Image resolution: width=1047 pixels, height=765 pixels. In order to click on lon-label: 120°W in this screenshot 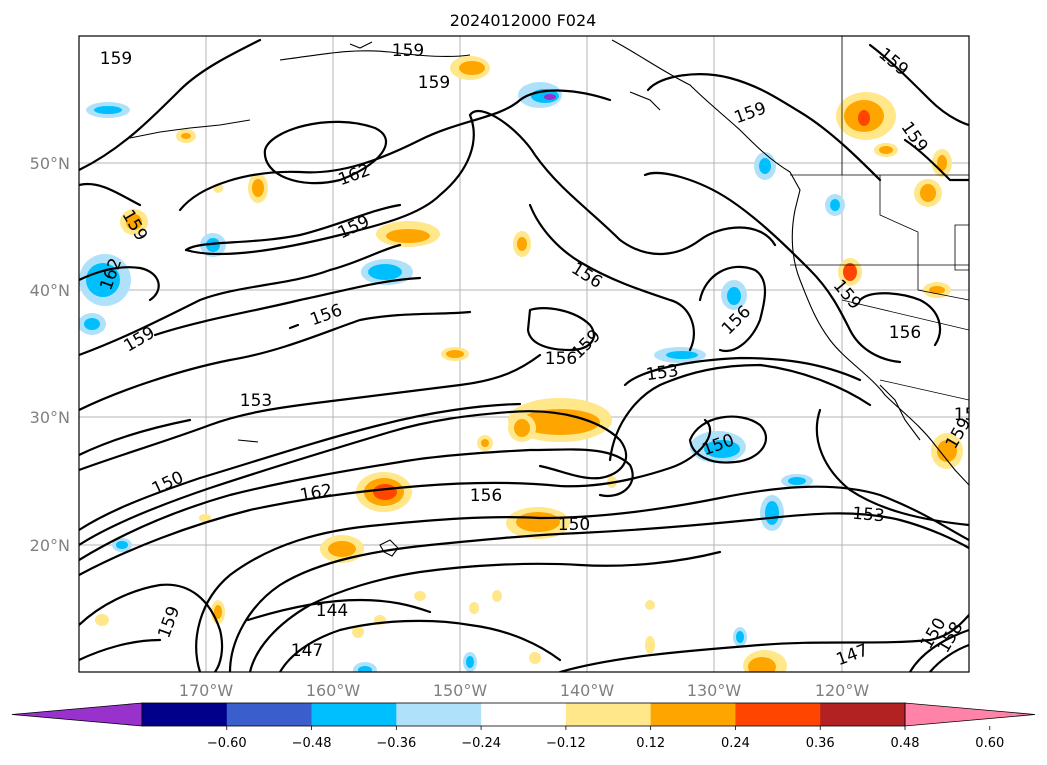, I will do `click(842, 690)`.